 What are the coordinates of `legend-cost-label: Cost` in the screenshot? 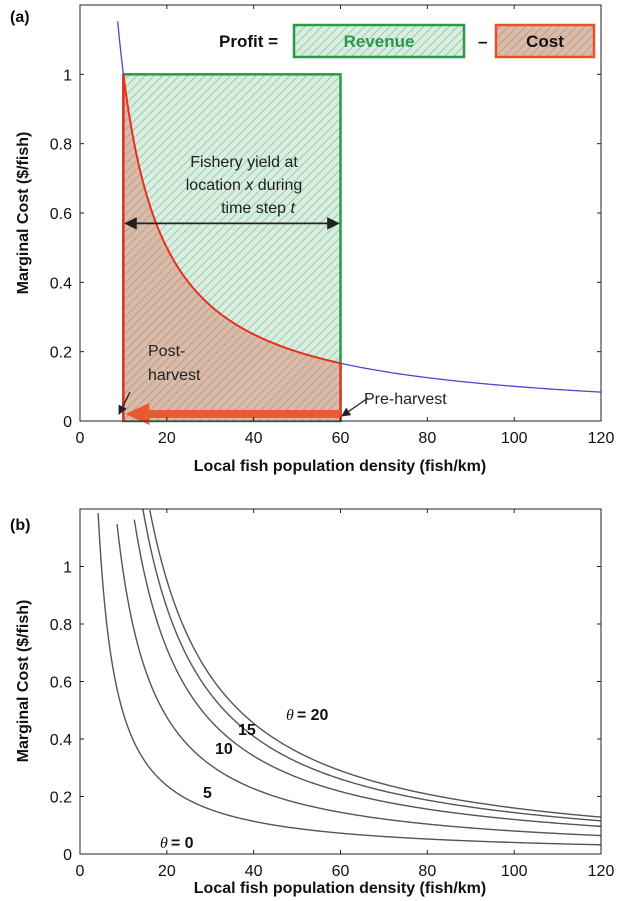 It's located at (545, 41).